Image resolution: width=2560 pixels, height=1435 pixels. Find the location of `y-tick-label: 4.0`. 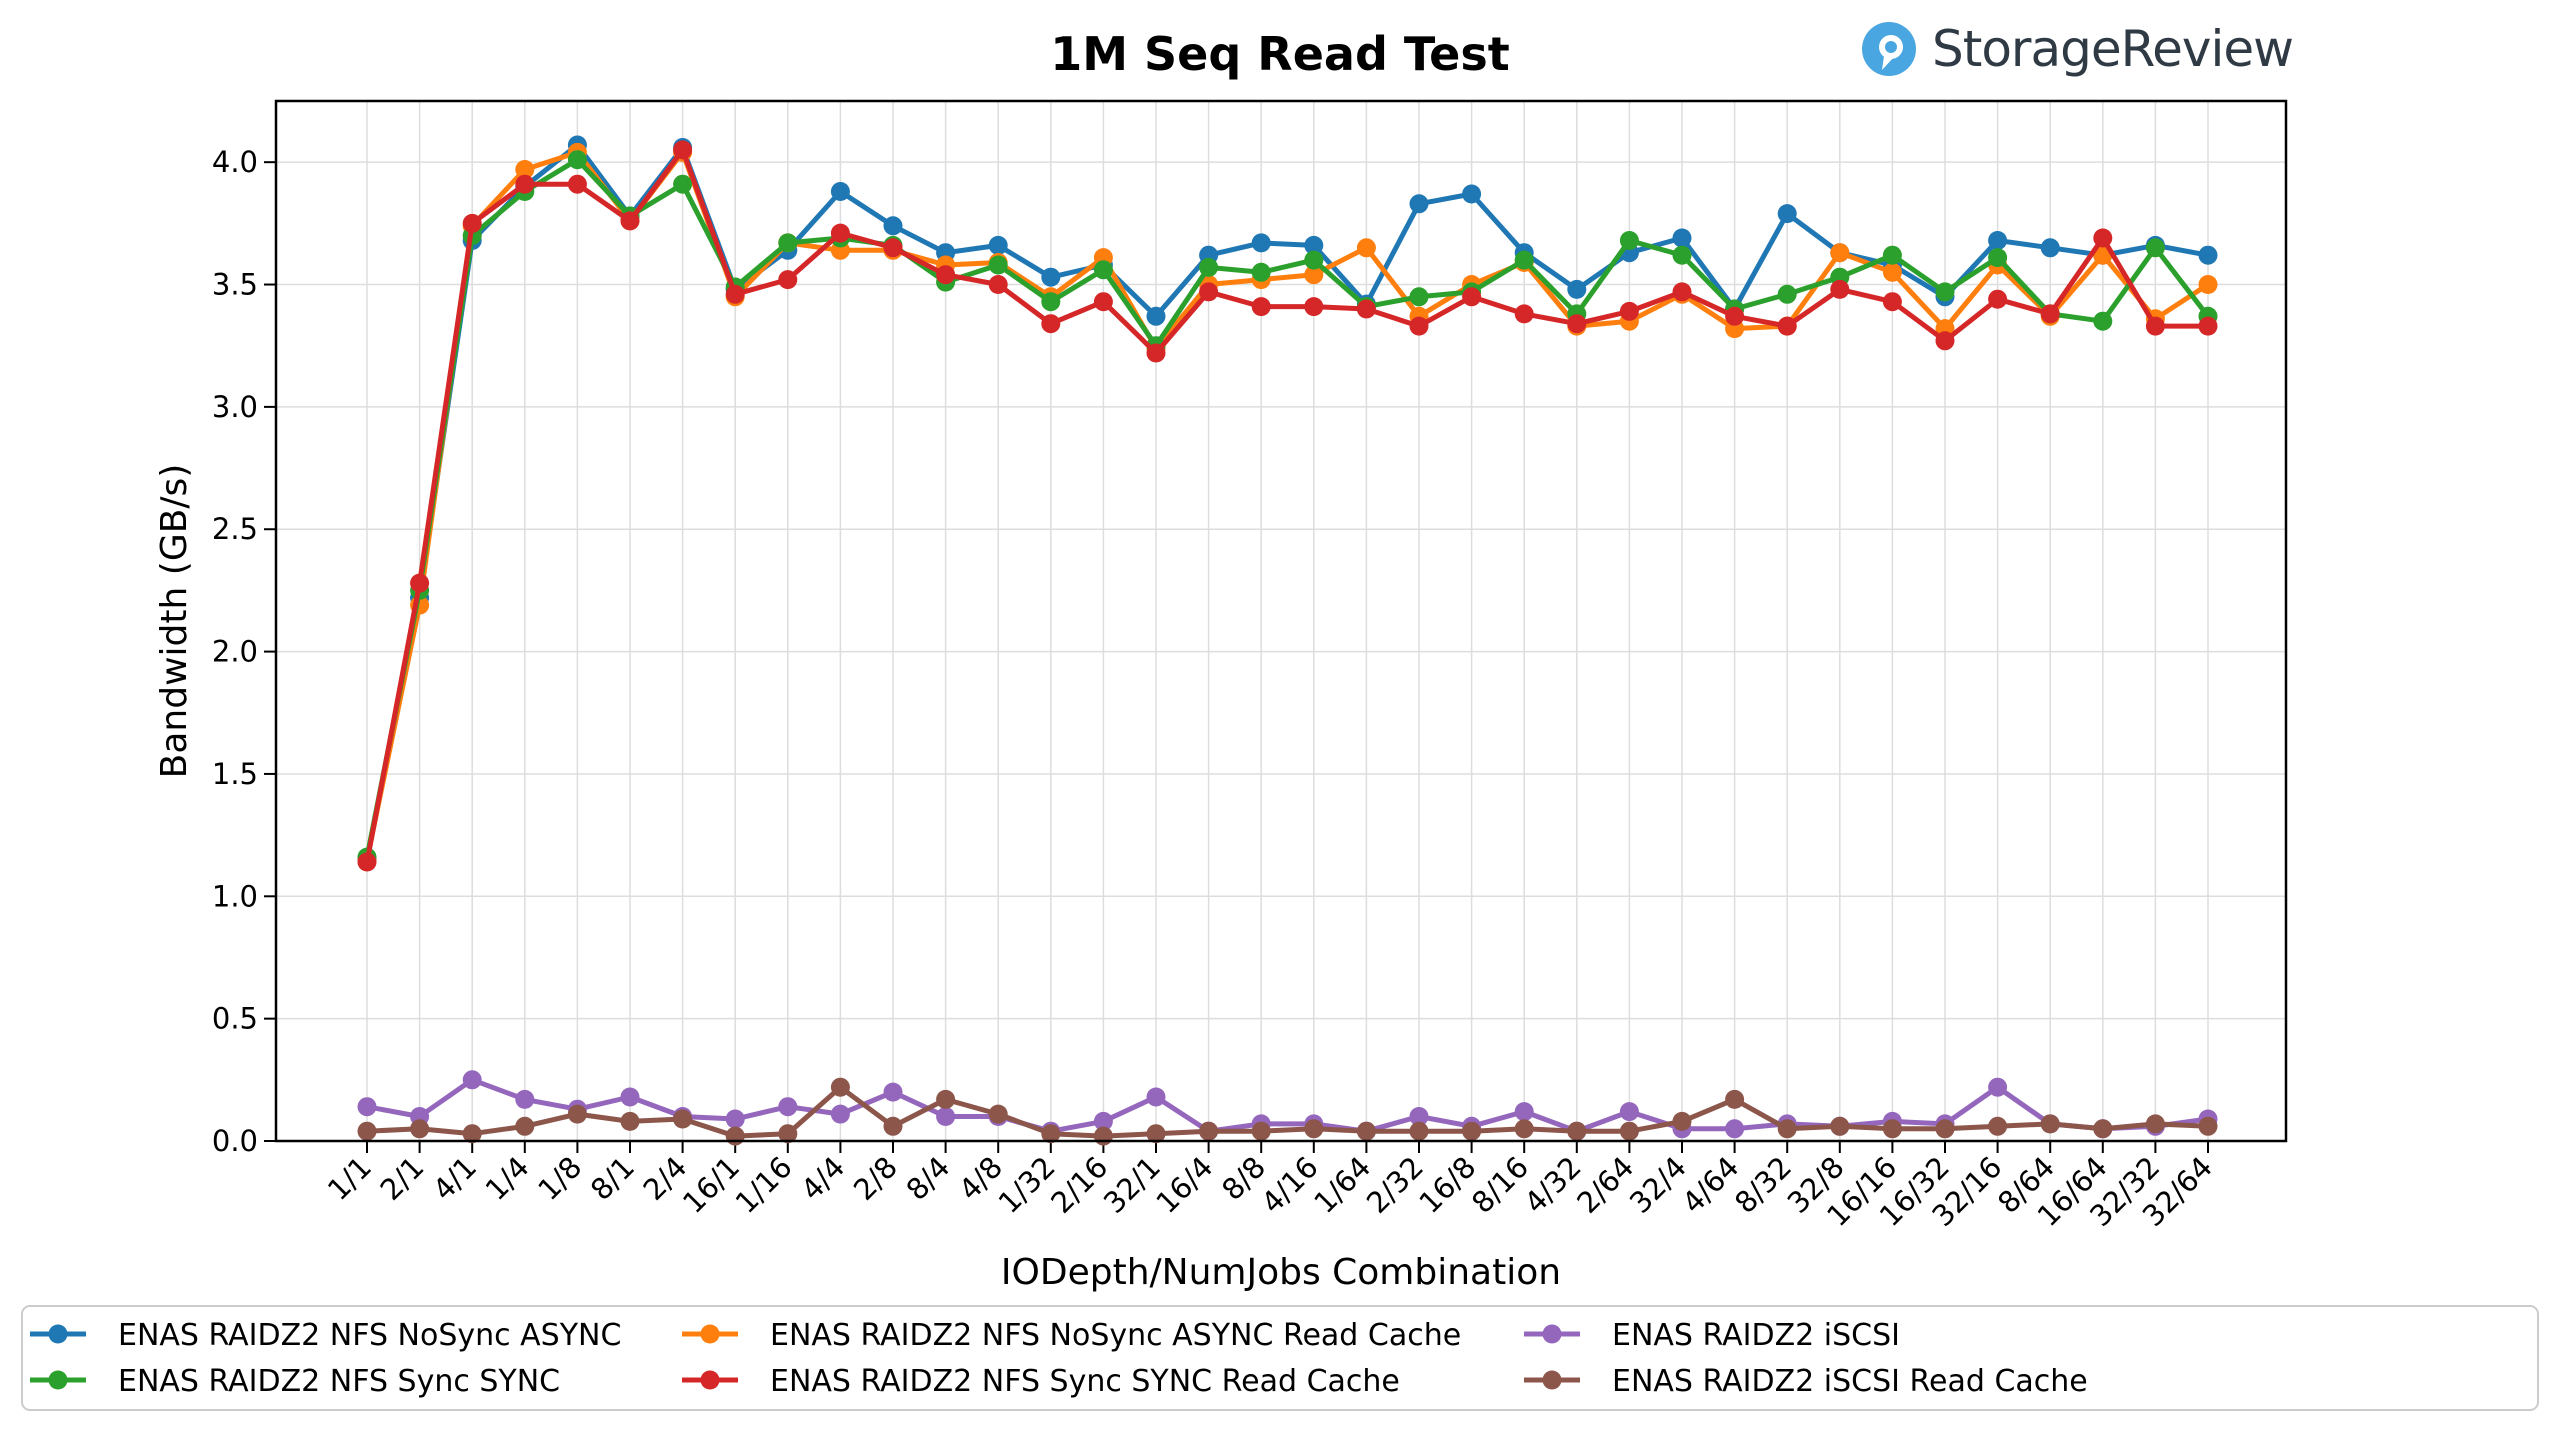

y-tick-label: 4.0 is located at coordinates (235, 162).